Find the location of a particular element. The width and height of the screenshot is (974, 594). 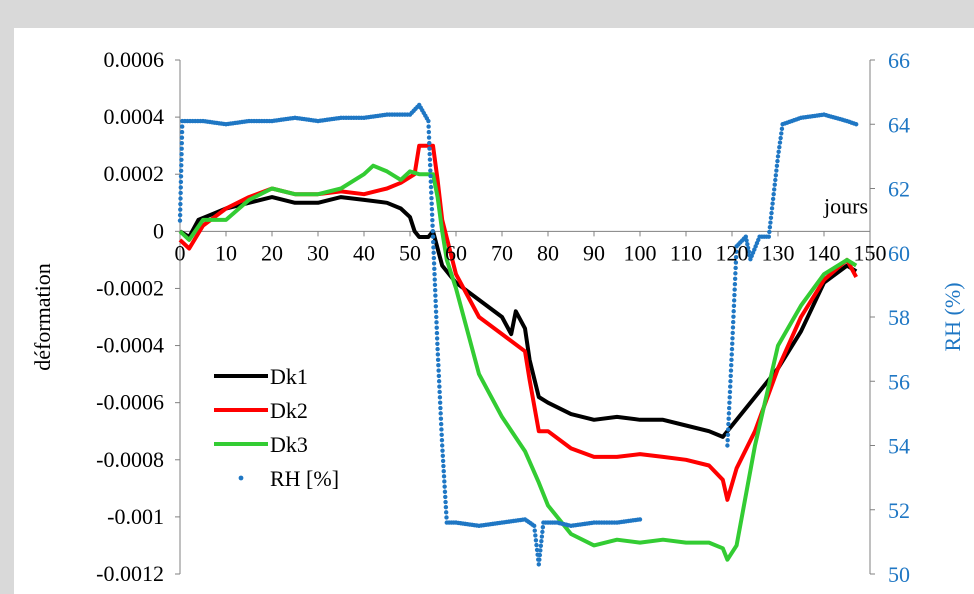

y-left-axis-label: déformation is located at coordinates (42, 317).